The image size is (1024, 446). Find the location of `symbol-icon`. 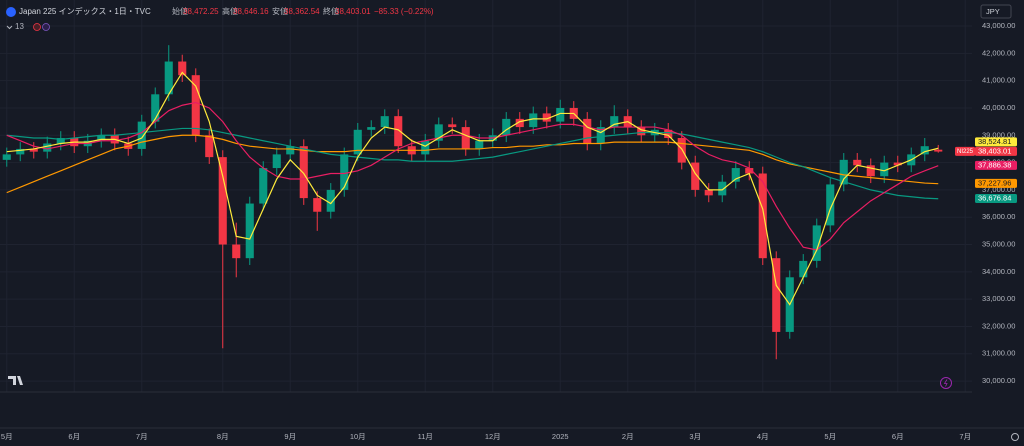

symbol-icon is located at coordinates (11, 12).